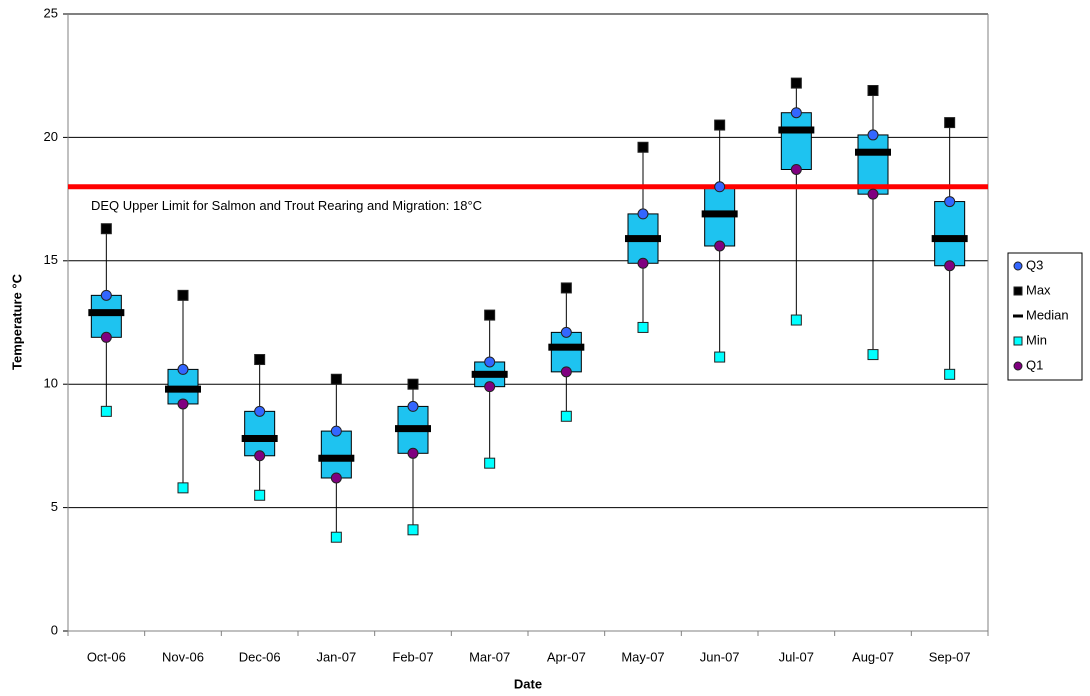  Describe the element at coordinates (51, 136) in the screenshot. I see `y-tick-label: 20` at that location.